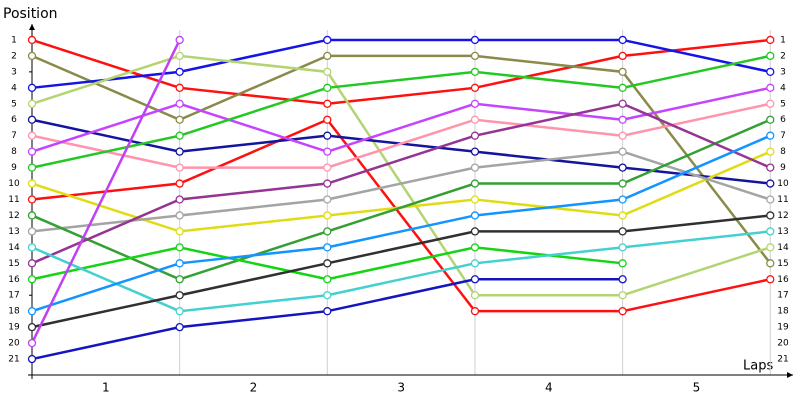 The image size is (800, 400). What do you see at coordinates (106, 388) in the screenshot?
I see `x-tick-label: 1` at bounding box center [106, 388].